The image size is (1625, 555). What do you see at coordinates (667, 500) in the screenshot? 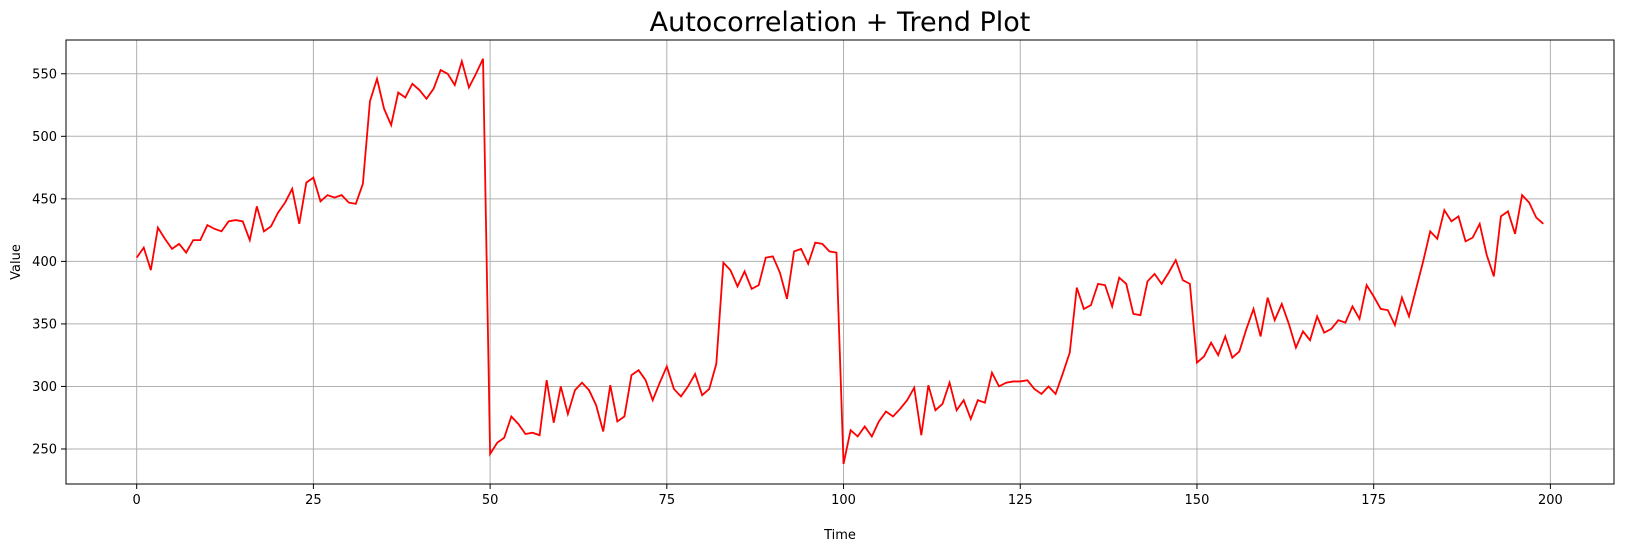
I see `x-tick-label: 75` at bounding box center [667, 500].